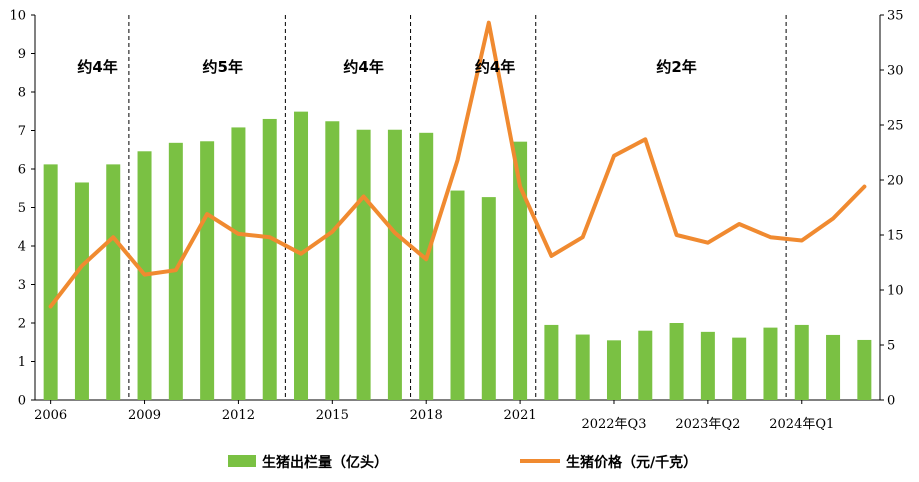  I want to click on left-tick-label: 3, so click(22, 285).